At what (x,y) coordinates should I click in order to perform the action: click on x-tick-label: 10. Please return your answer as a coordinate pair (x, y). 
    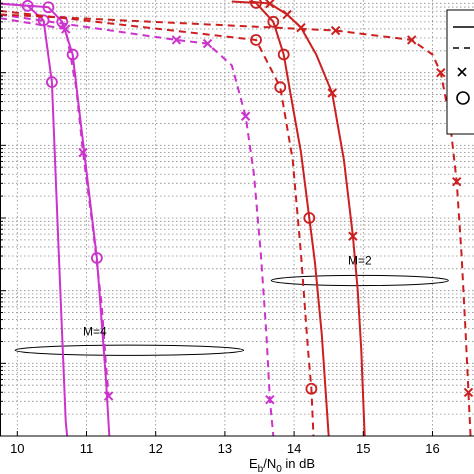
    Looking at the image, I should click on (17, 448).